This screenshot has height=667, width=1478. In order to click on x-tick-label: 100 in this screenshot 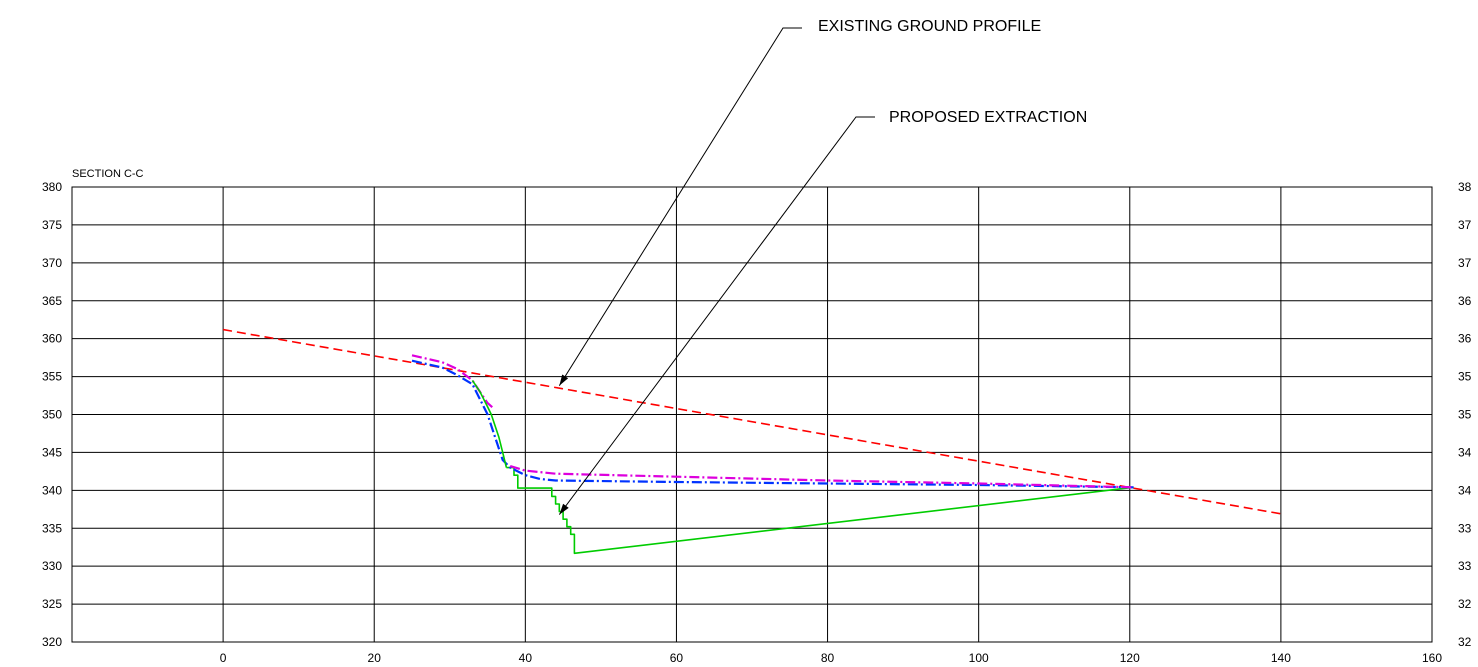, I will do `click(979, 658)`.